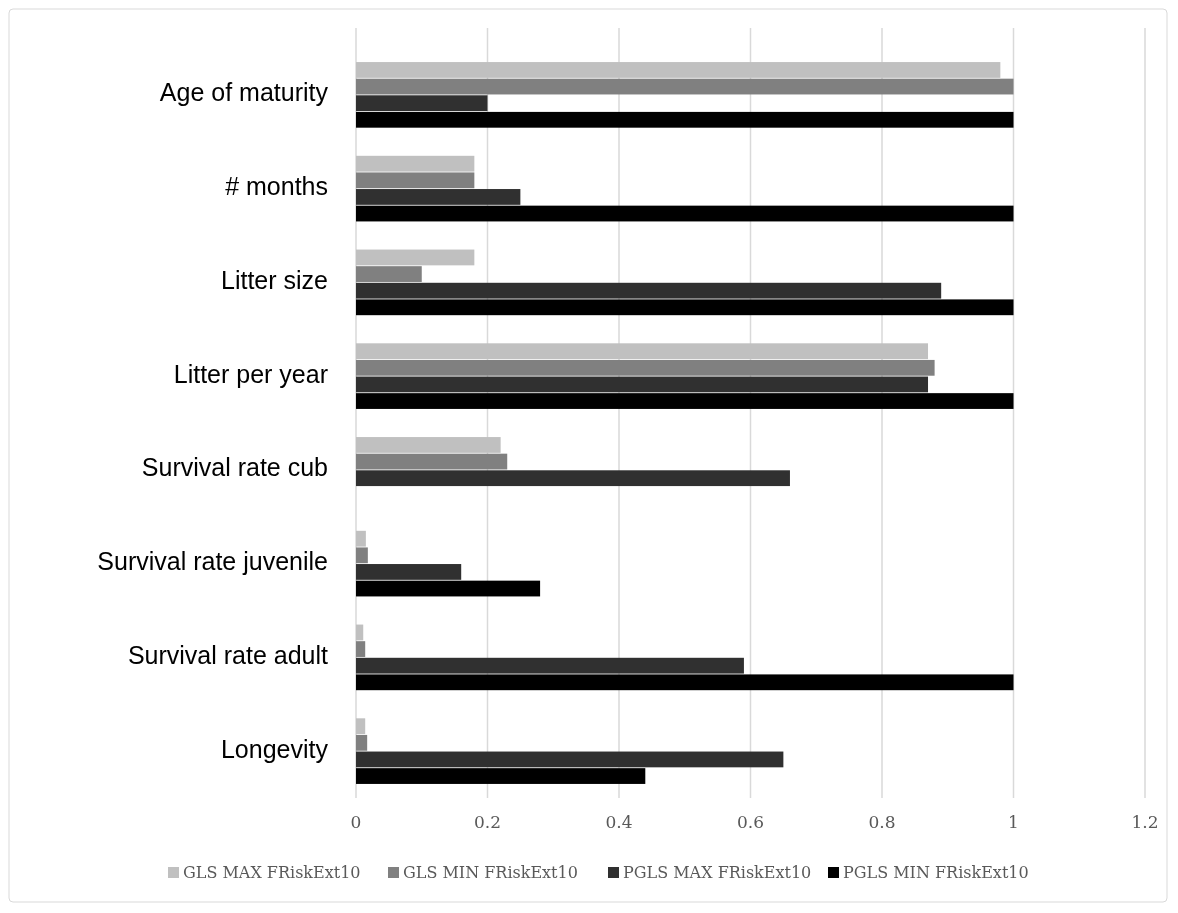  What do you see at coordinates (487, 822) in the screenshot?
I see `x-tick-label: 0.2` at bounding box center [487, 822].